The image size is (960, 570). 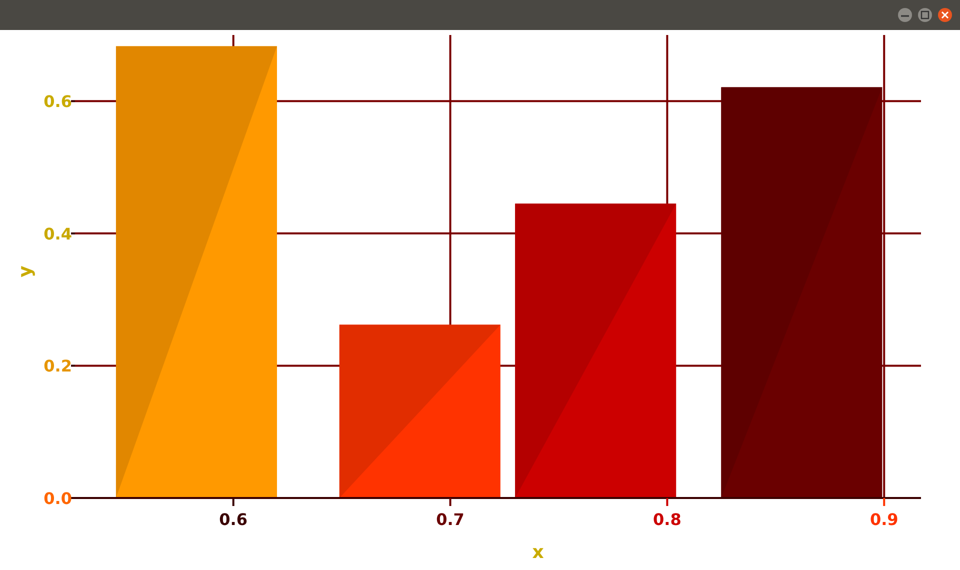 I want to click on y-tick-label: 0.6, so click(x=58, y=102).